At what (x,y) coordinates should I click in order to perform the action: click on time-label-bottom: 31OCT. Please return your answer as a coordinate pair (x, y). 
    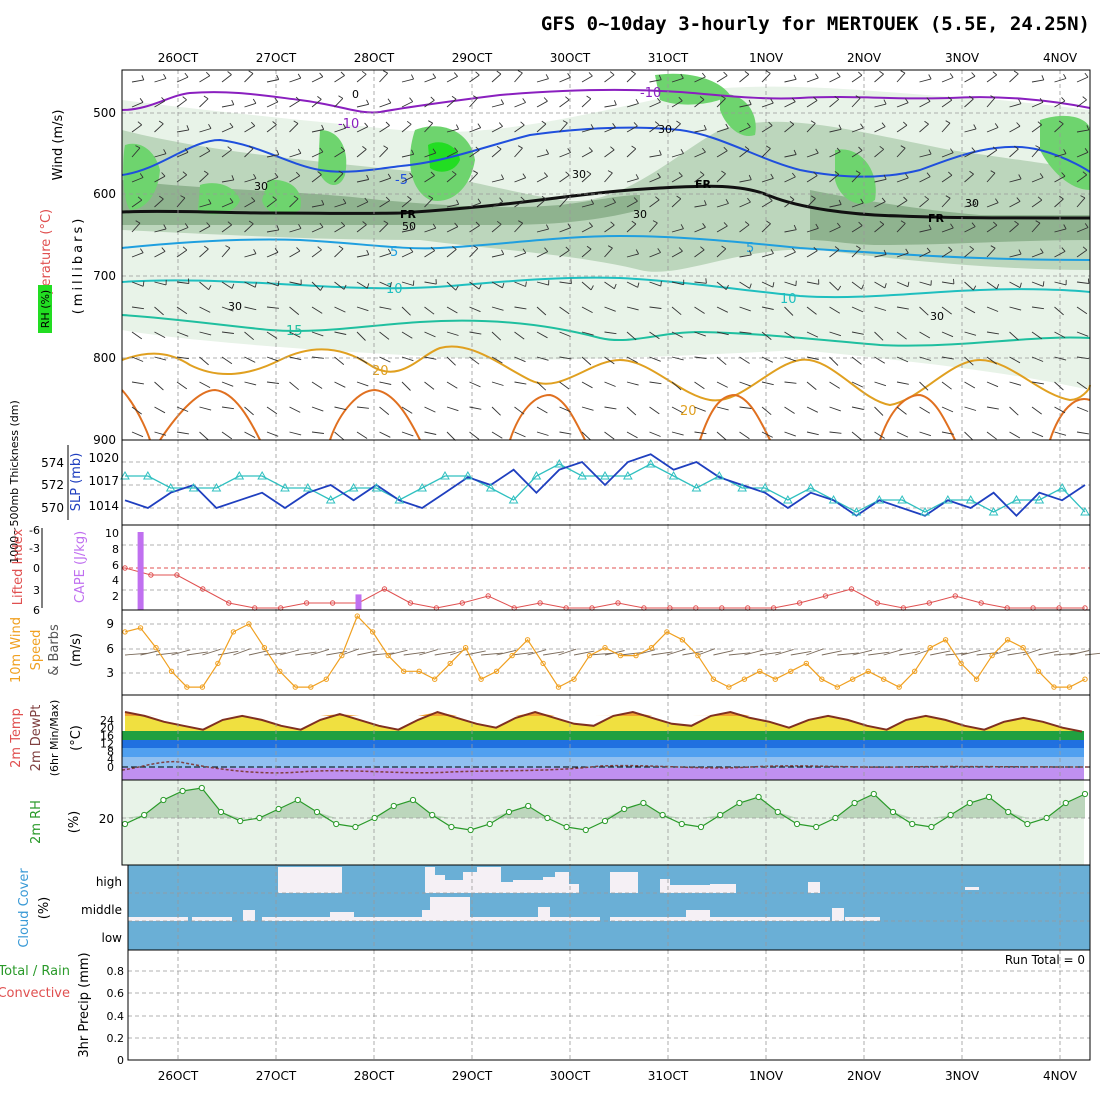
    Looking at the image, I should click on (668, 1076).